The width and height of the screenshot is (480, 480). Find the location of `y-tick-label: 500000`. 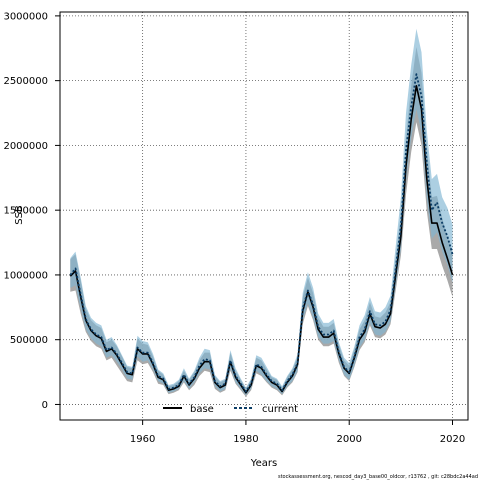

y-tick-label: 500000 is located at coordinates (29, 340).